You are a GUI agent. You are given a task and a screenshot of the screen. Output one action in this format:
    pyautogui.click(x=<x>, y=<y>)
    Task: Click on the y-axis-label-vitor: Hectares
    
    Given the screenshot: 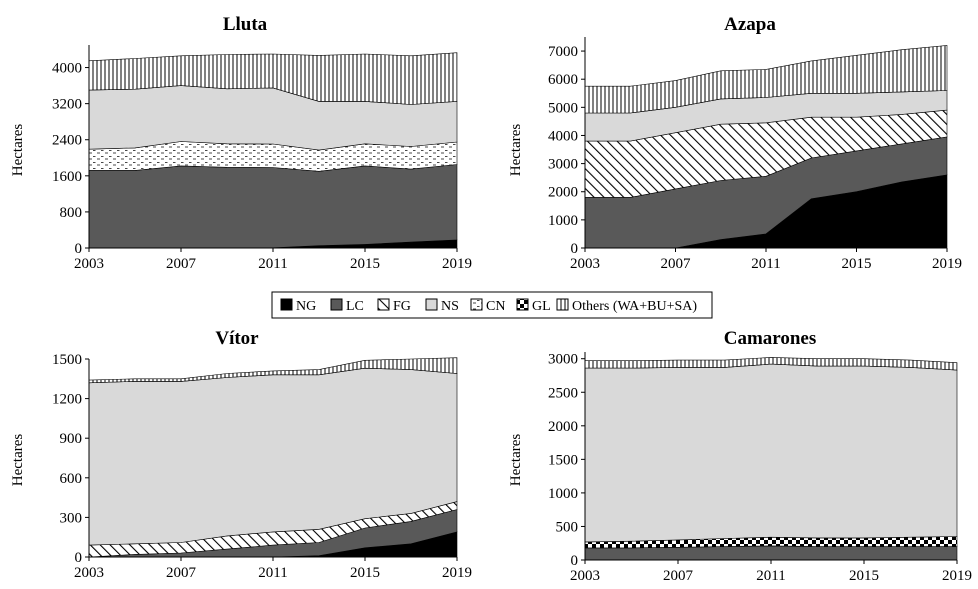 What is the action you would take?
    pyautogui.click(x=18, y=460)
    